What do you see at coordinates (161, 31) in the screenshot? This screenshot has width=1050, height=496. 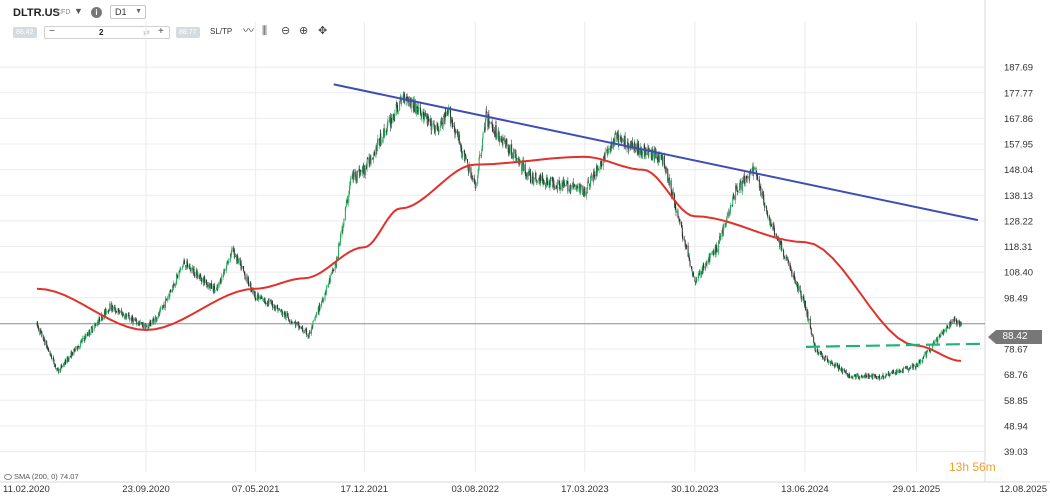 I see `plus-icon: +` at bounding box center [161, 31].